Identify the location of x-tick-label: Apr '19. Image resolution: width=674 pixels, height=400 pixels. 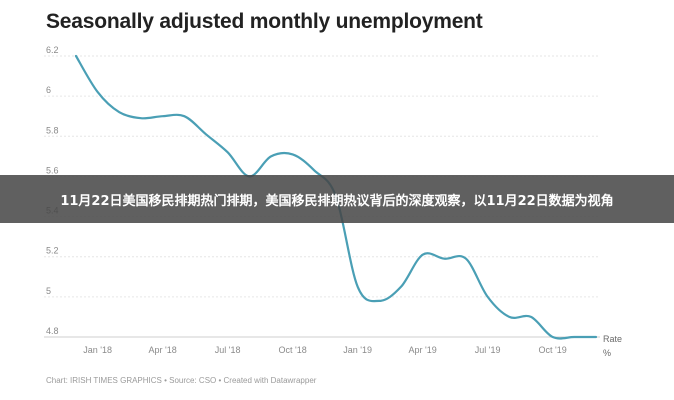
(423, 350).